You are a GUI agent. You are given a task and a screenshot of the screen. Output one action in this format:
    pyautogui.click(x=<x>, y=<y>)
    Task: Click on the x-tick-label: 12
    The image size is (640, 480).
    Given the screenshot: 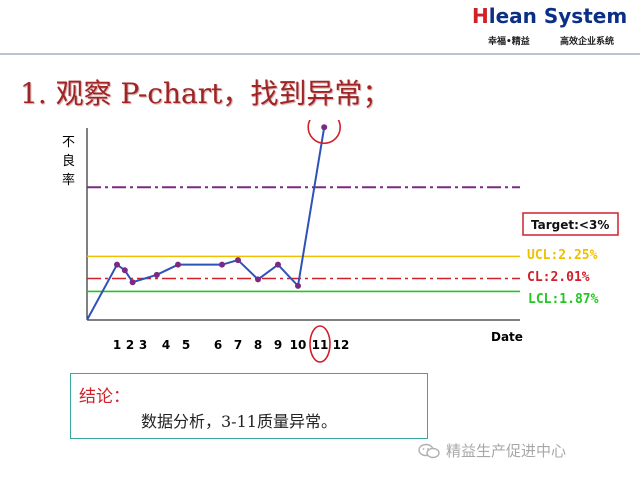 What is the action you would take?
    pyautogui.click(x=341, y=345)
    